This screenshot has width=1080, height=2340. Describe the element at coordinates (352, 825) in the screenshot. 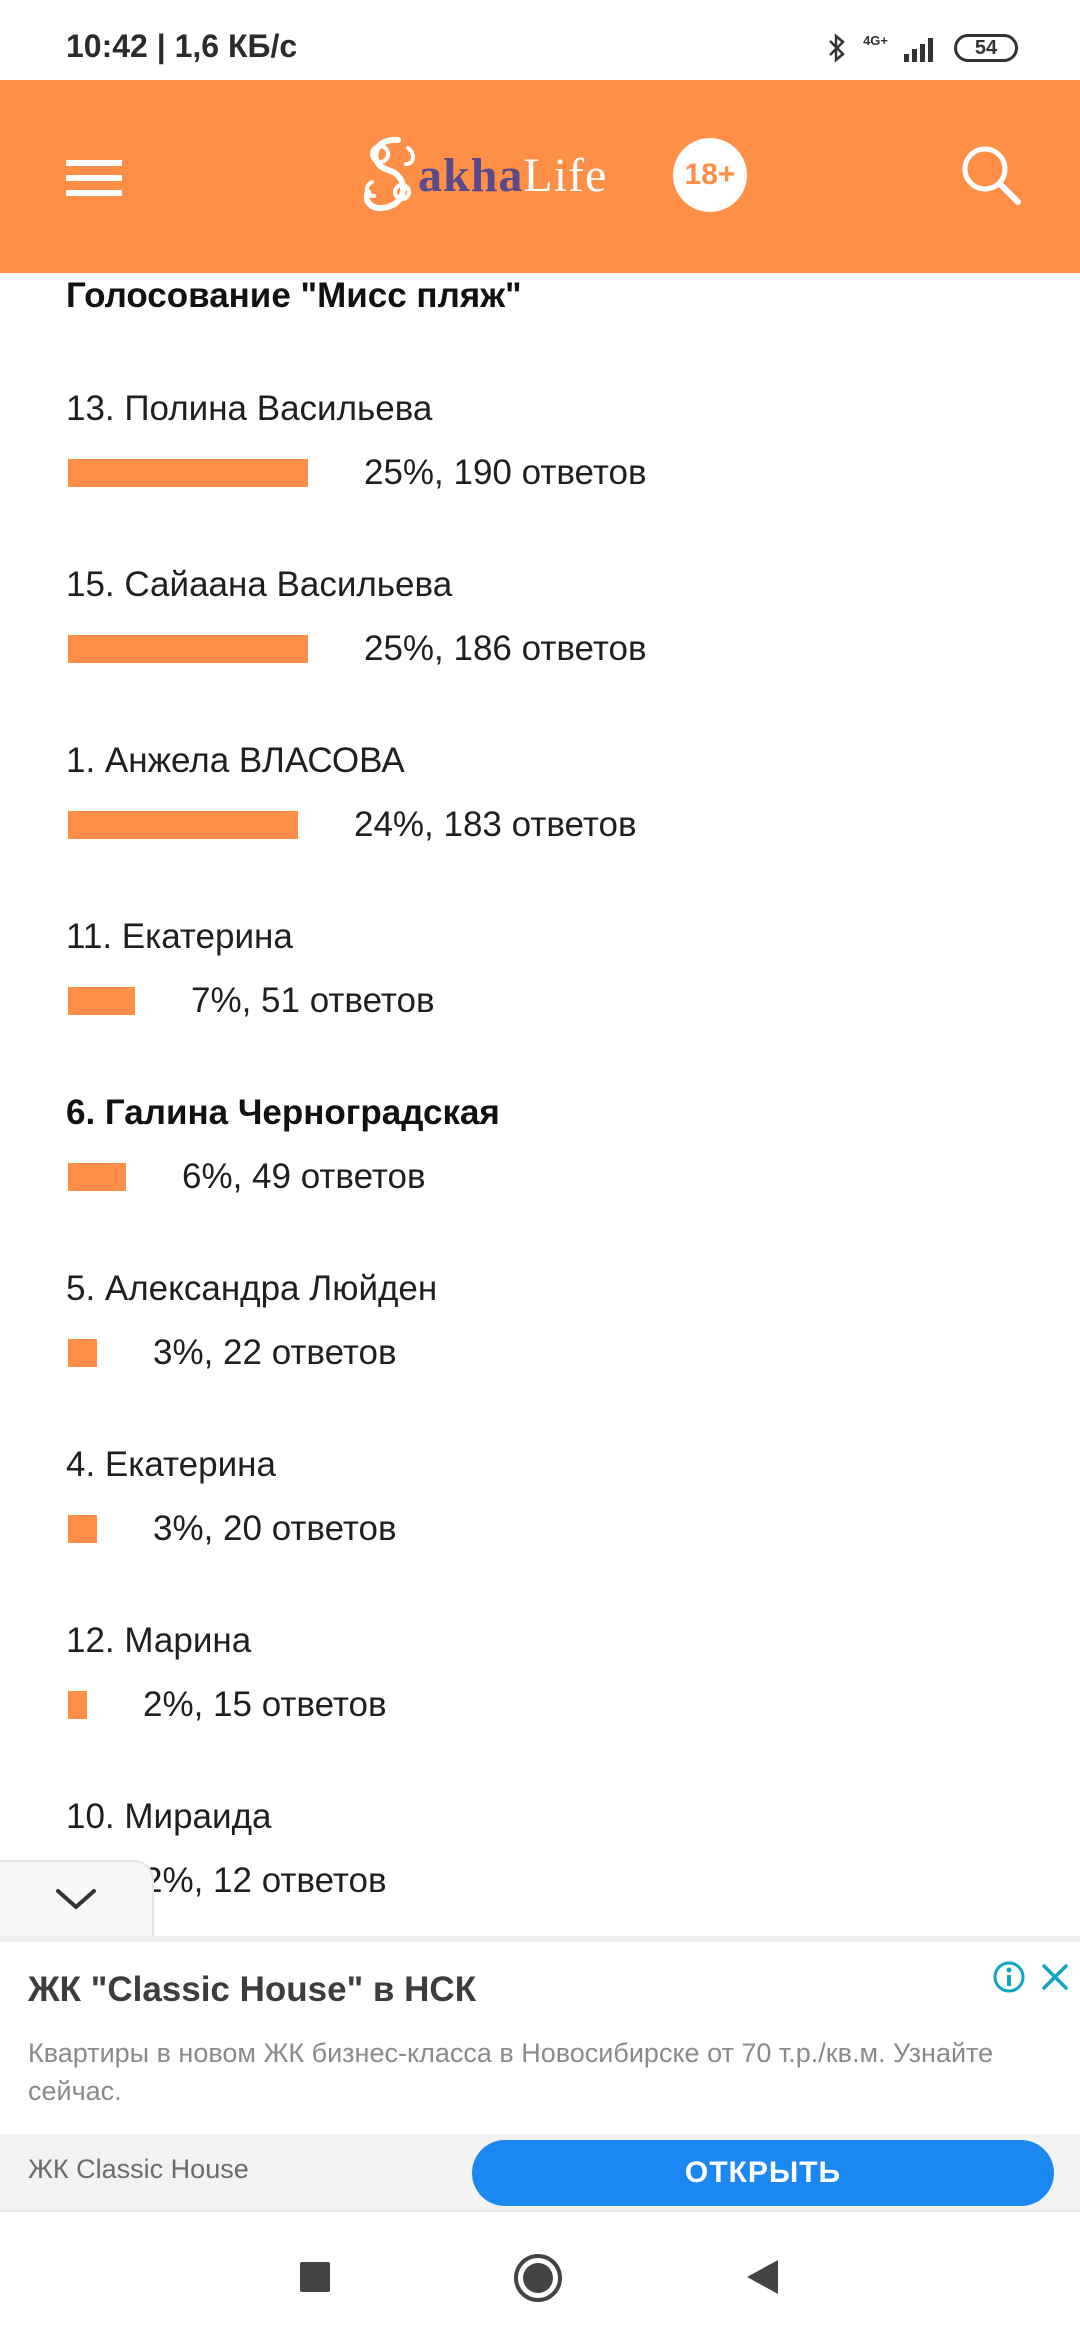

I see `poll-option-result-row: 24%, 183 ответов` at that location.